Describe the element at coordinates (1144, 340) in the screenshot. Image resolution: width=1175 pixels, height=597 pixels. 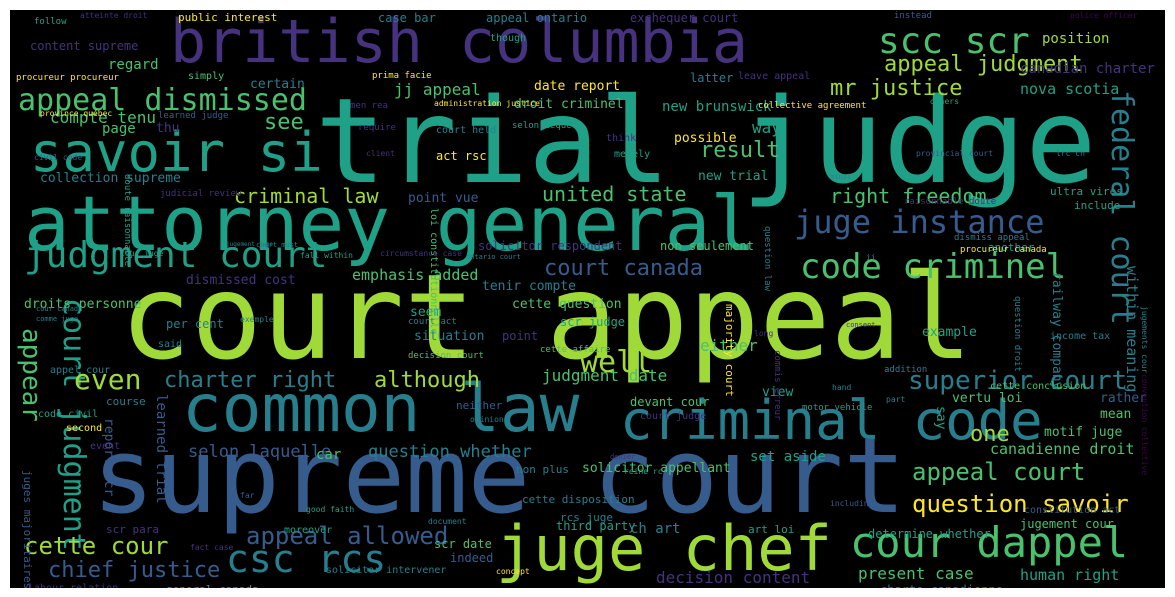
I see `word: jugements cour` at that location.